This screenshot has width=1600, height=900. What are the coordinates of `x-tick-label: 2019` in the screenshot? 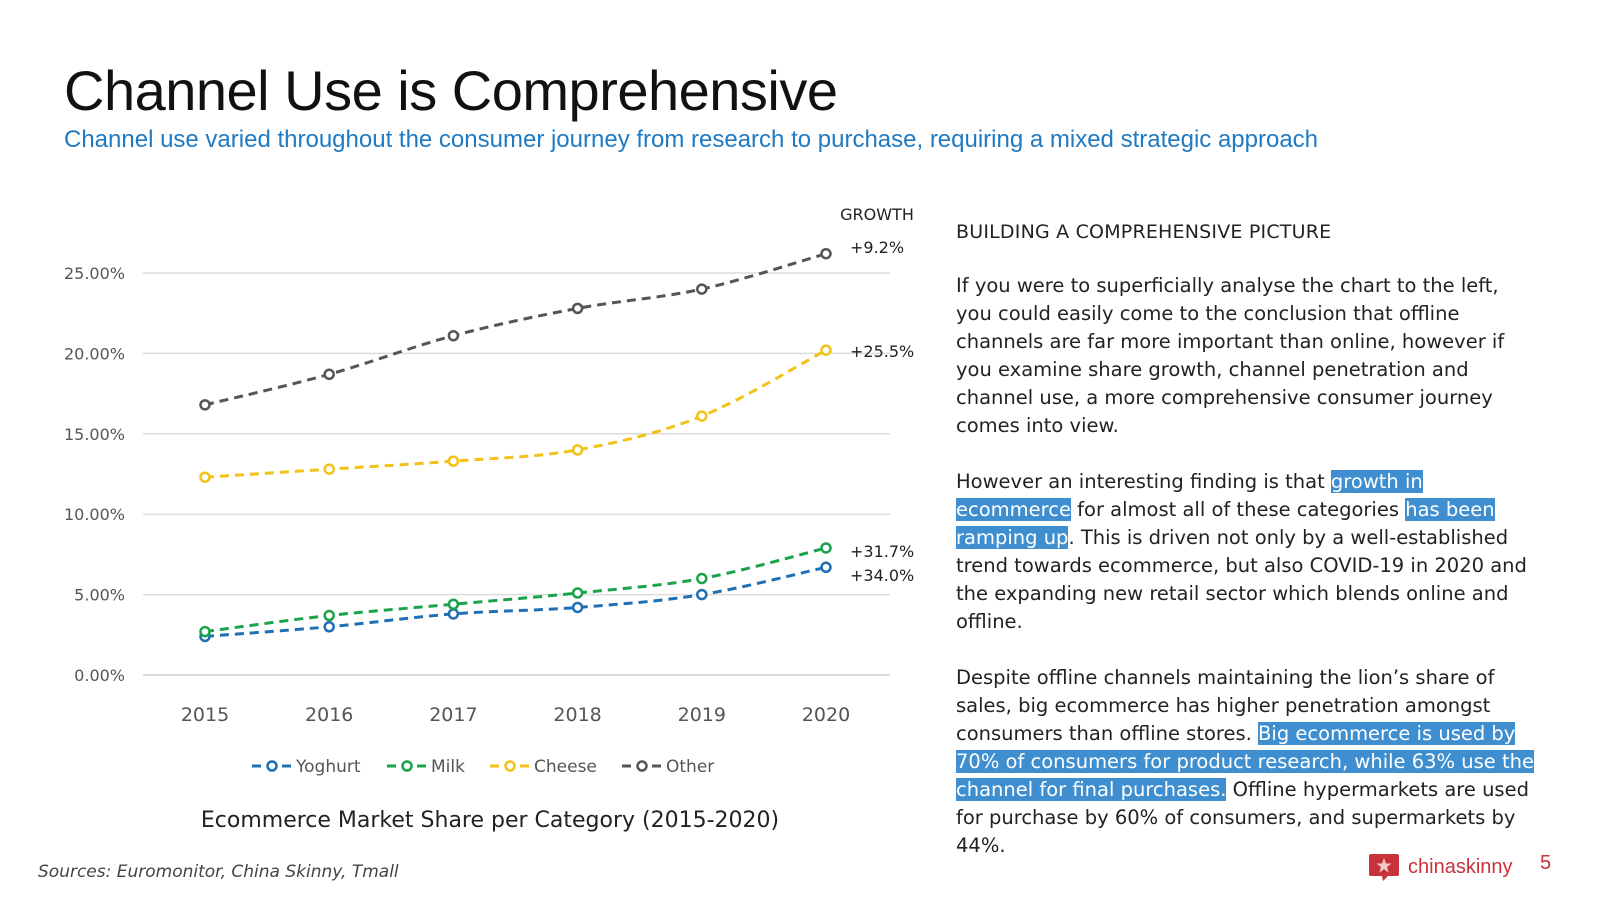 It's located at (702, 715).